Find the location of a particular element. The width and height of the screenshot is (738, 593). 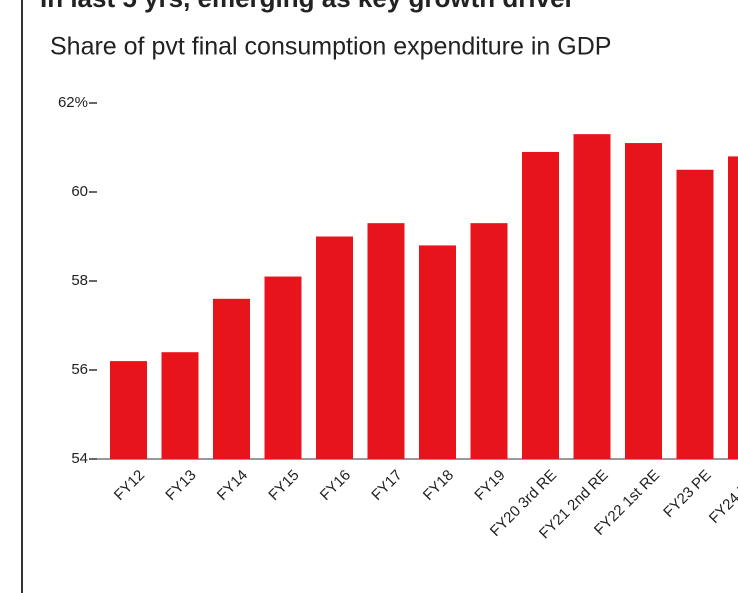

x-tick-label: FY15 is located at coordinates (283, 485).